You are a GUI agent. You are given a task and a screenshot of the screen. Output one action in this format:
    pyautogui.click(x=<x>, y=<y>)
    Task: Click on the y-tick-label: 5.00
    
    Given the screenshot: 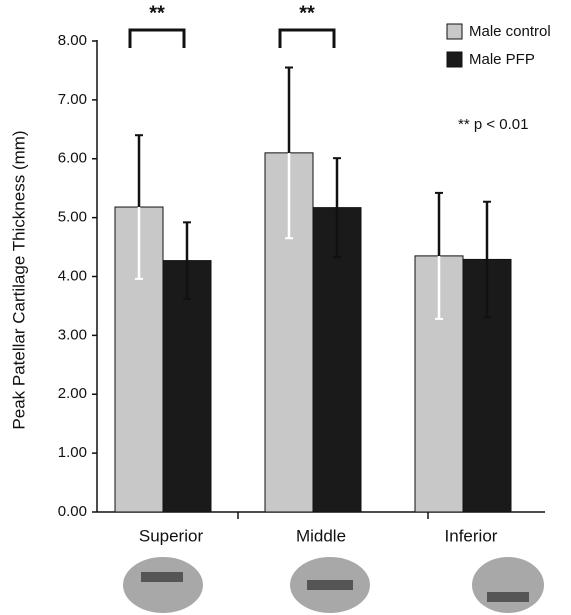 What is the action you would take?
    pyautogui.click(x=72, y=217)
    